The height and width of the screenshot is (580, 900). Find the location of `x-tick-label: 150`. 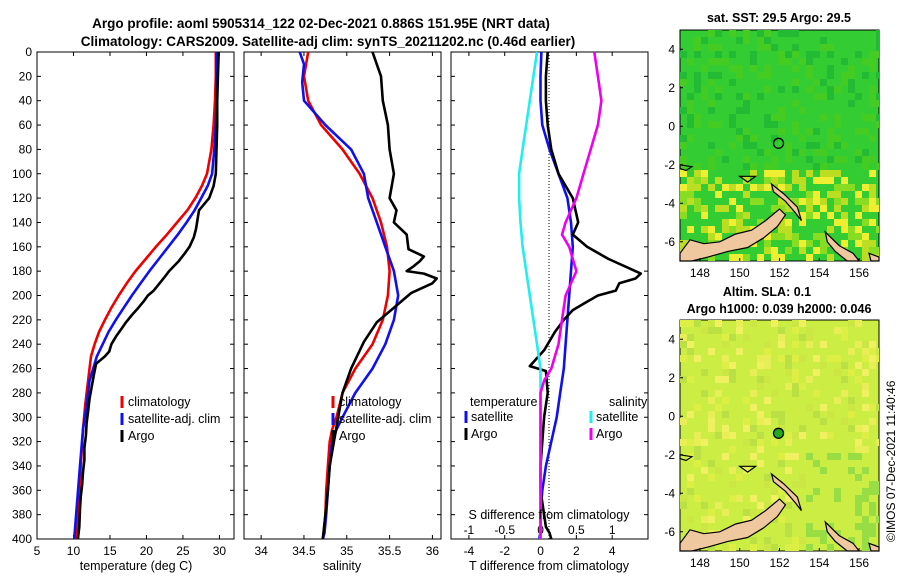

x-tick-label: 150 is located at coordinates (740, 273).